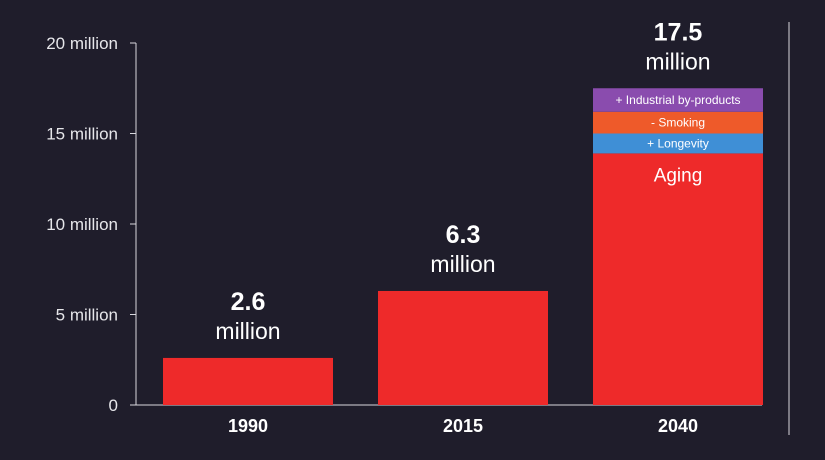 The image size is (825, 460). Describe the element at coordinates (463, 235) in the screenshot. I see `value-label-number: 6.3` at that location.